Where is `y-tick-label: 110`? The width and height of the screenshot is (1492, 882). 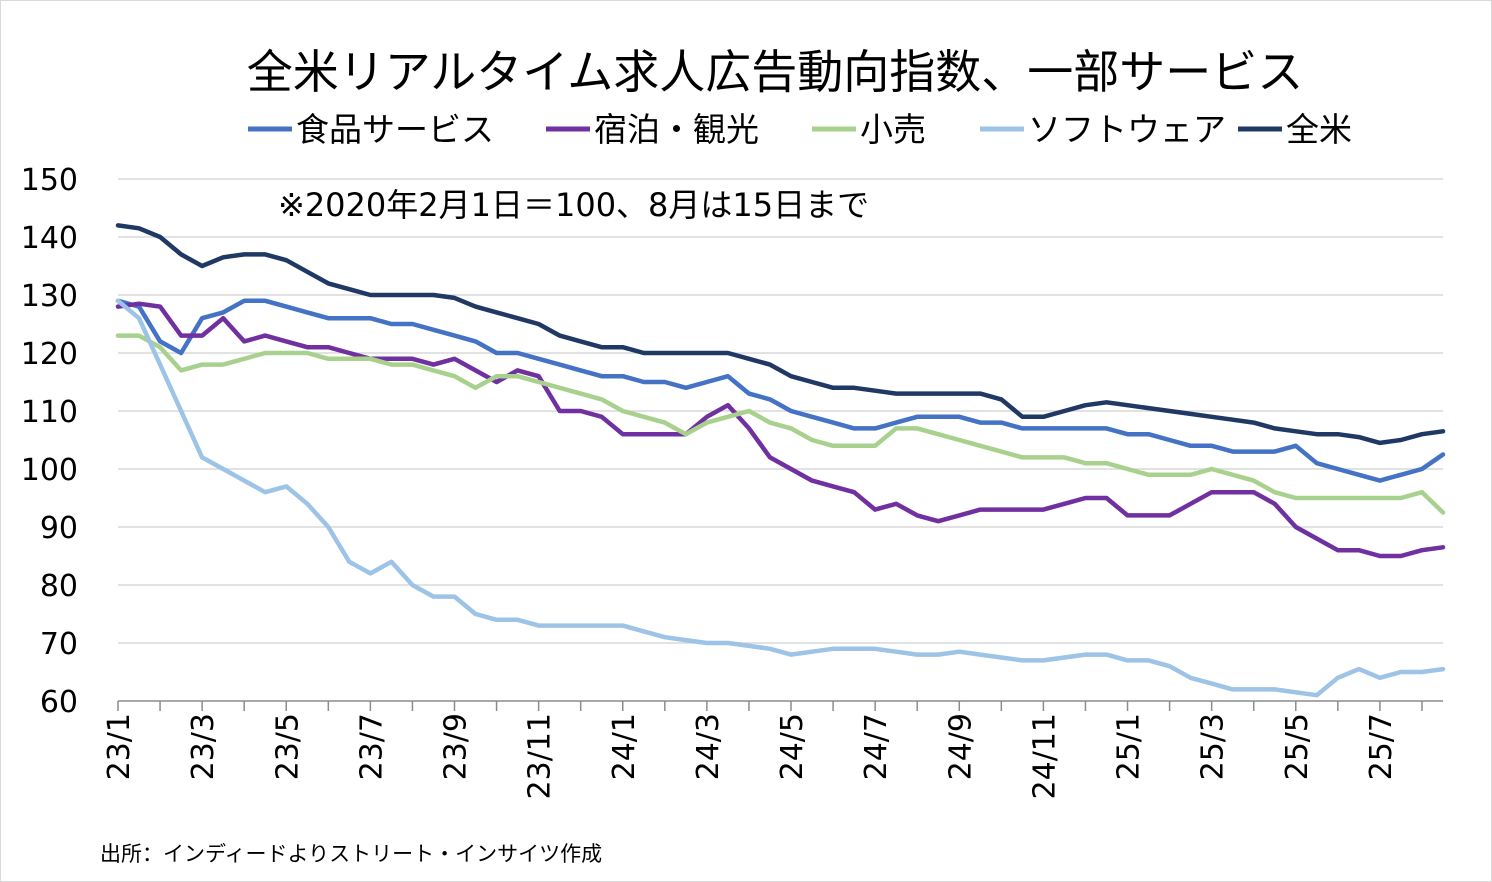
y-tick-label: 110 is located at coordinates (49, 412).